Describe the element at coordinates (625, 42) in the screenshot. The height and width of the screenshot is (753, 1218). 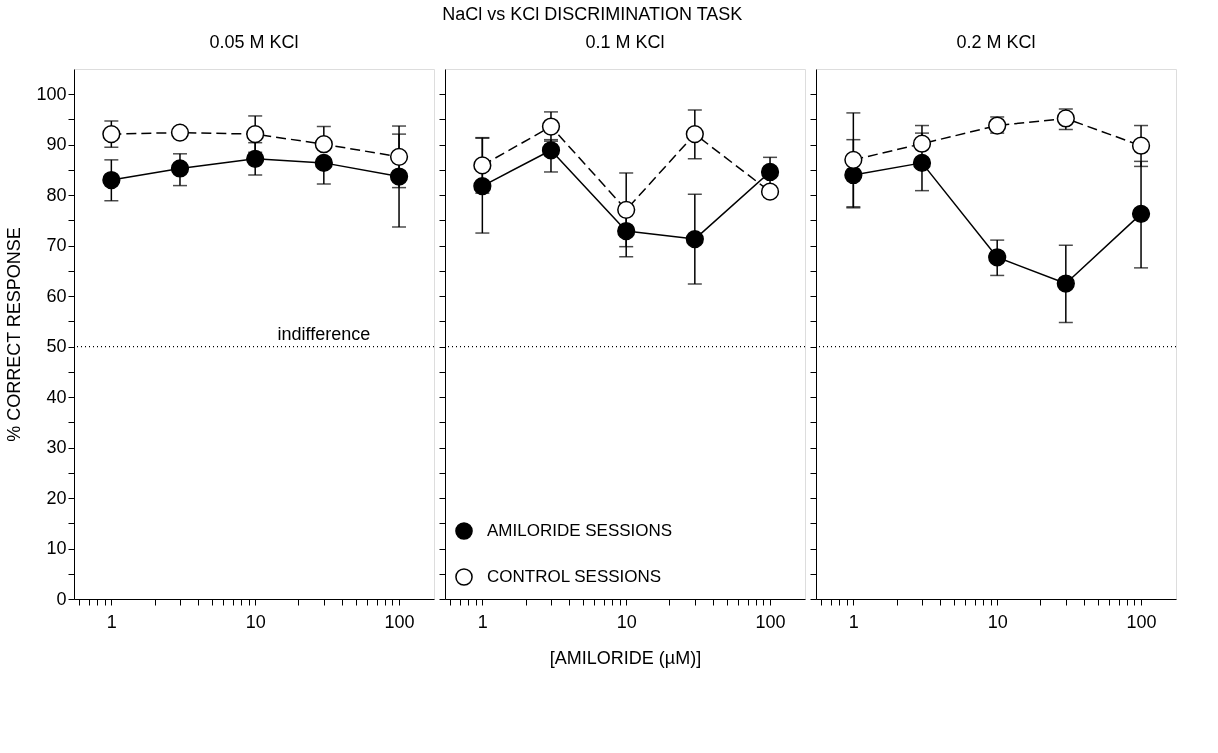
I see `chart-subtitle: 0.1 M KCl` at that location.